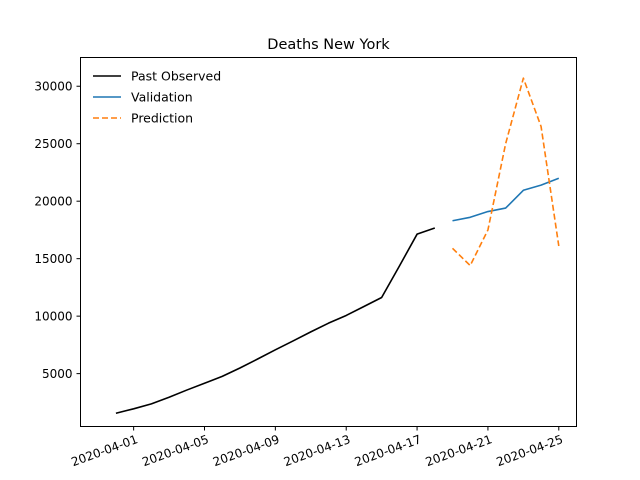 The width and height of the screenshot is (640, 480). Describe the element at coordinates (529, 450) in the screenshot. I see `x-tick-label: 2020-04-25` at that location.